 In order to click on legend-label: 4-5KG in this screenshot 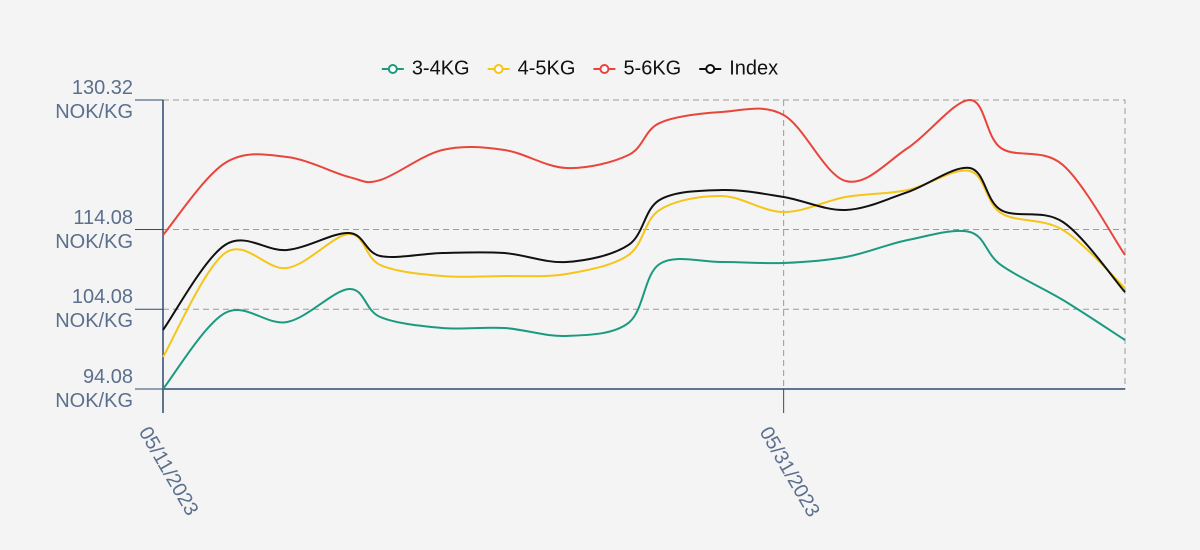, I will do `click(547, 68)`.